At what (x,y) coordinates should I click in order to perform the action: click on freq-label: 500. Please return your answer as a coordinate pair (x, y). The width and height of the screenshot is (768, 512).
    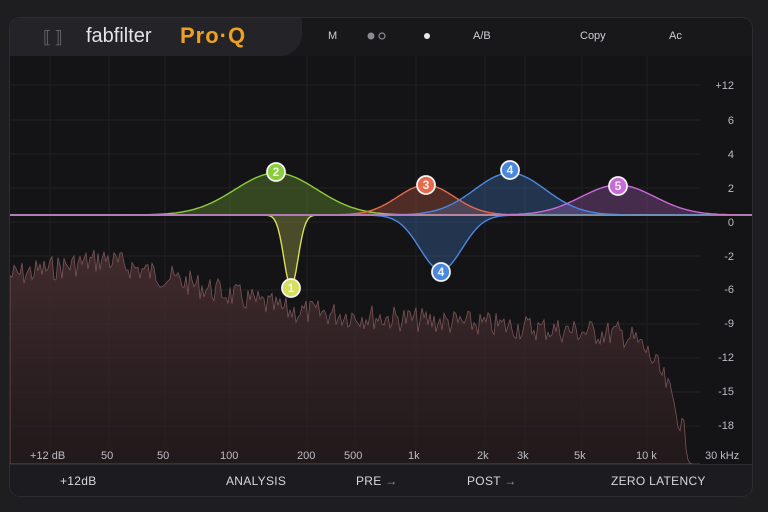
    Looking at the image, I should click on (353, 456).